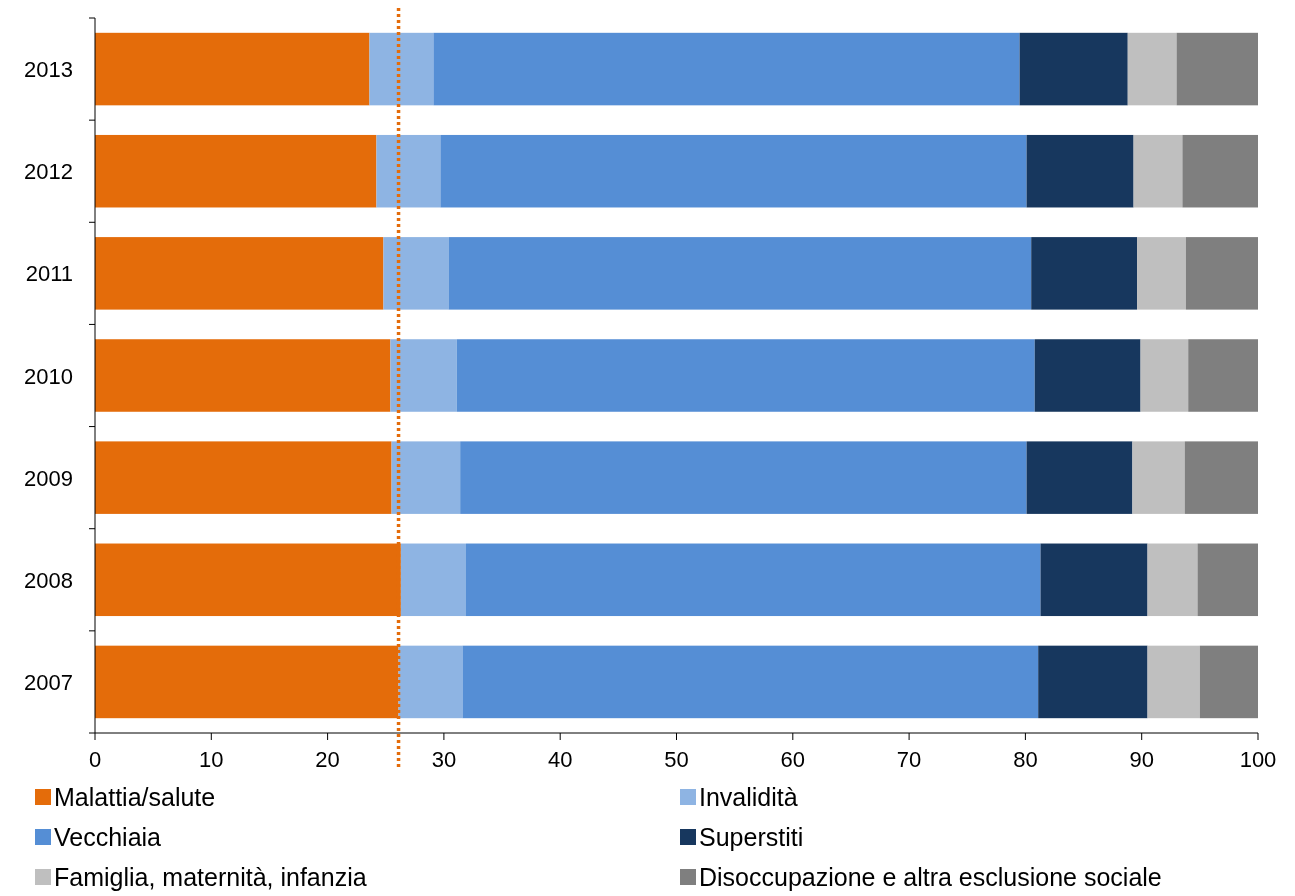 This screenshot has width=1295, height=896. Describe the element at coordinates (210, 877) in the screenshot. I see `legend-label: Famiglia, maternità, infanzia` at that location.